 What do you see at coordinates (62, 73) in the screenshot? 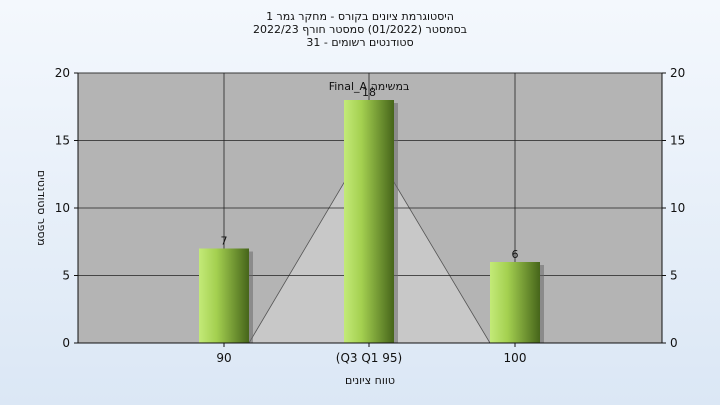
I see `y-tick-label-left-20: 20` at bounding box center [62, 73].